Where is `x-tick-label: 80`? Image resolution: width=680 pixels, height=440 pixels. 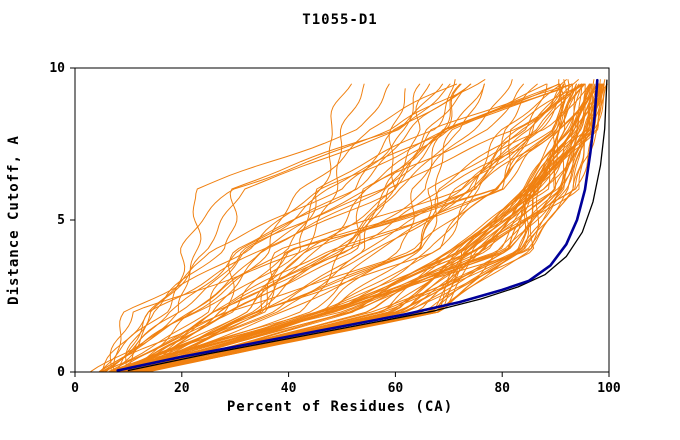 x-tick-label: 80 is located at coordinates (502, 388).